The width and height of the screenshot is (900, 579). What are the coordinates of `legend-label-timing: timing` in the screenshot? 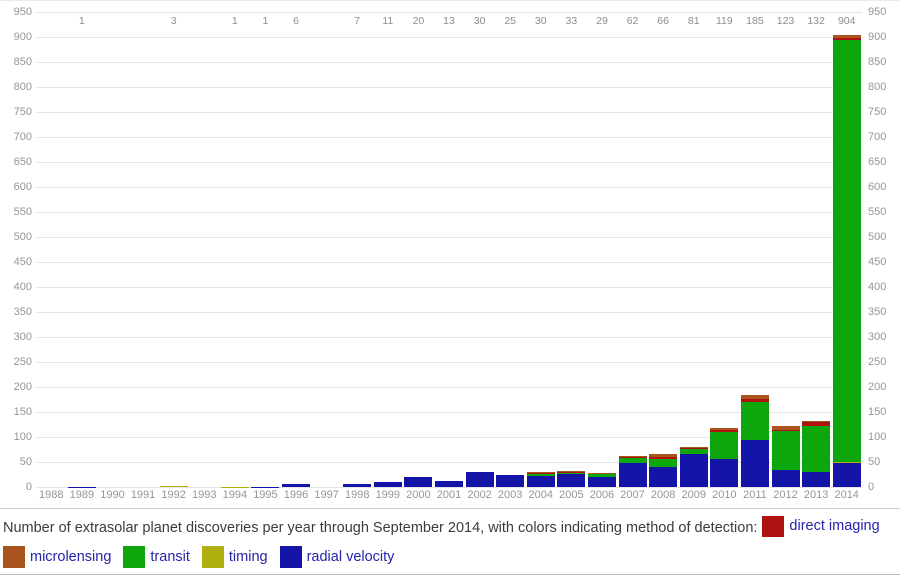 It's located at (248, 557).